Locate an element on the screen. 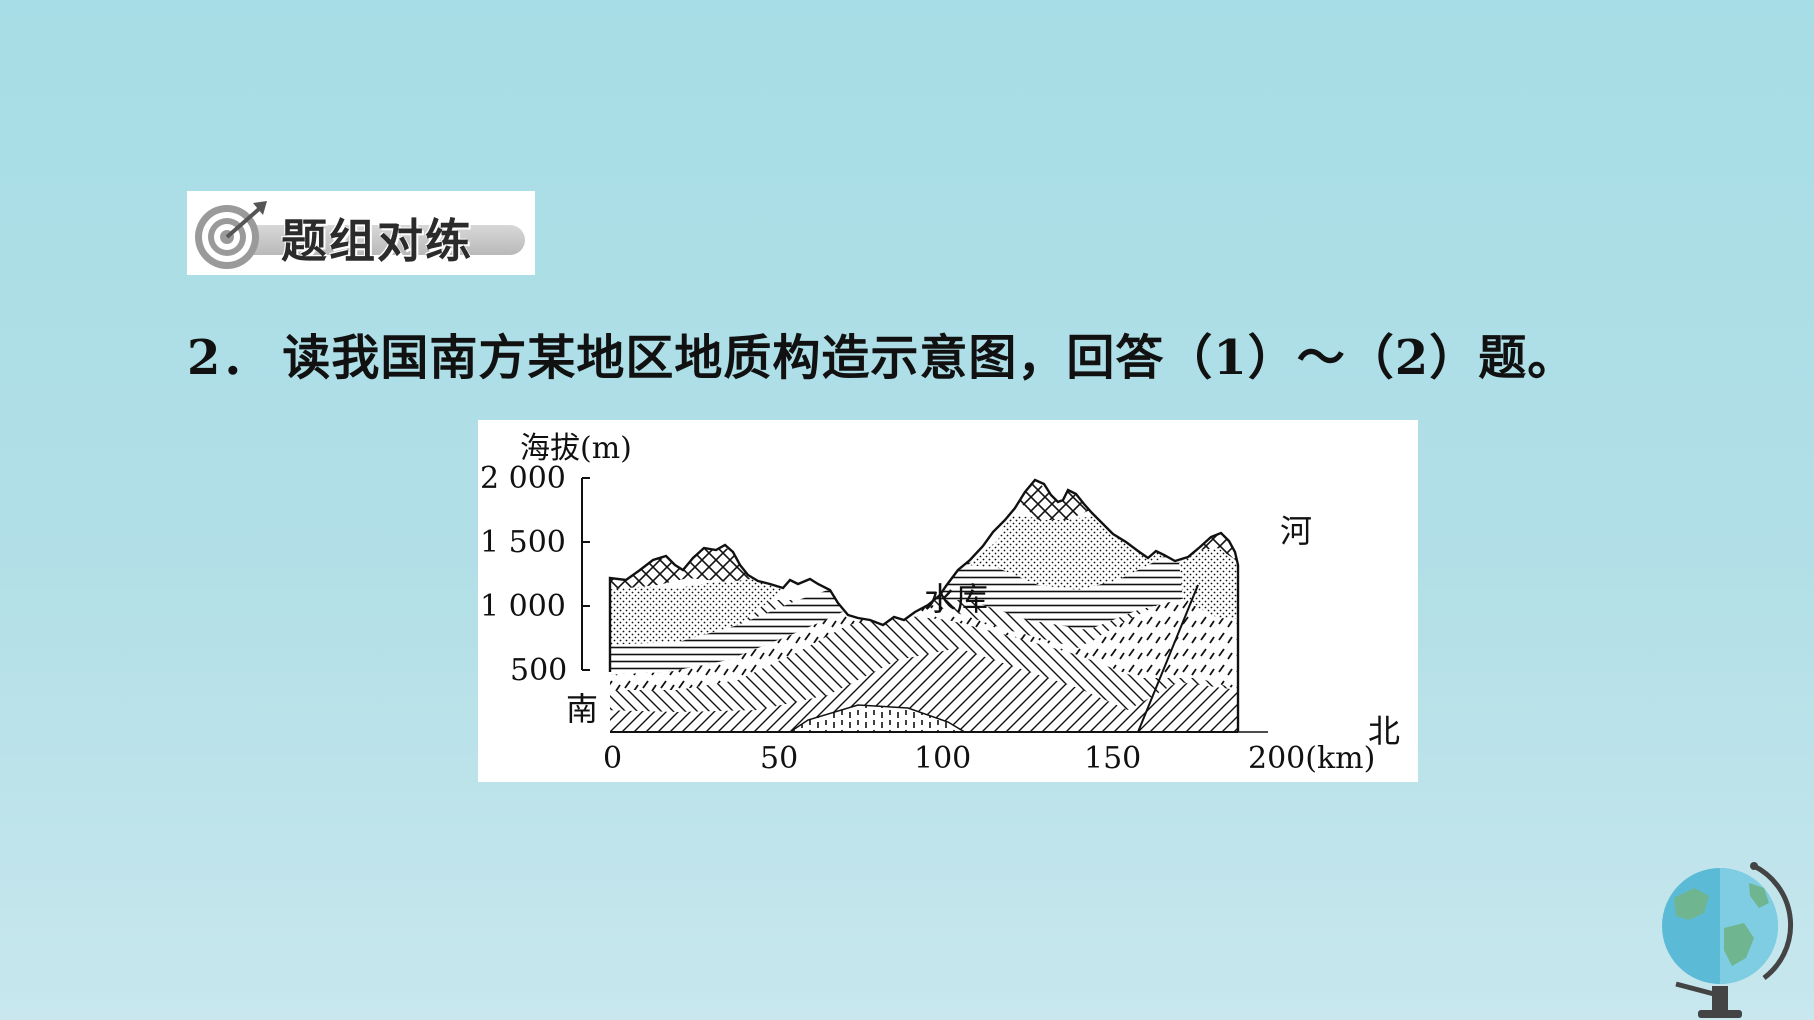  x-tick-label-0: 0 is located at coordinates (612, 758).